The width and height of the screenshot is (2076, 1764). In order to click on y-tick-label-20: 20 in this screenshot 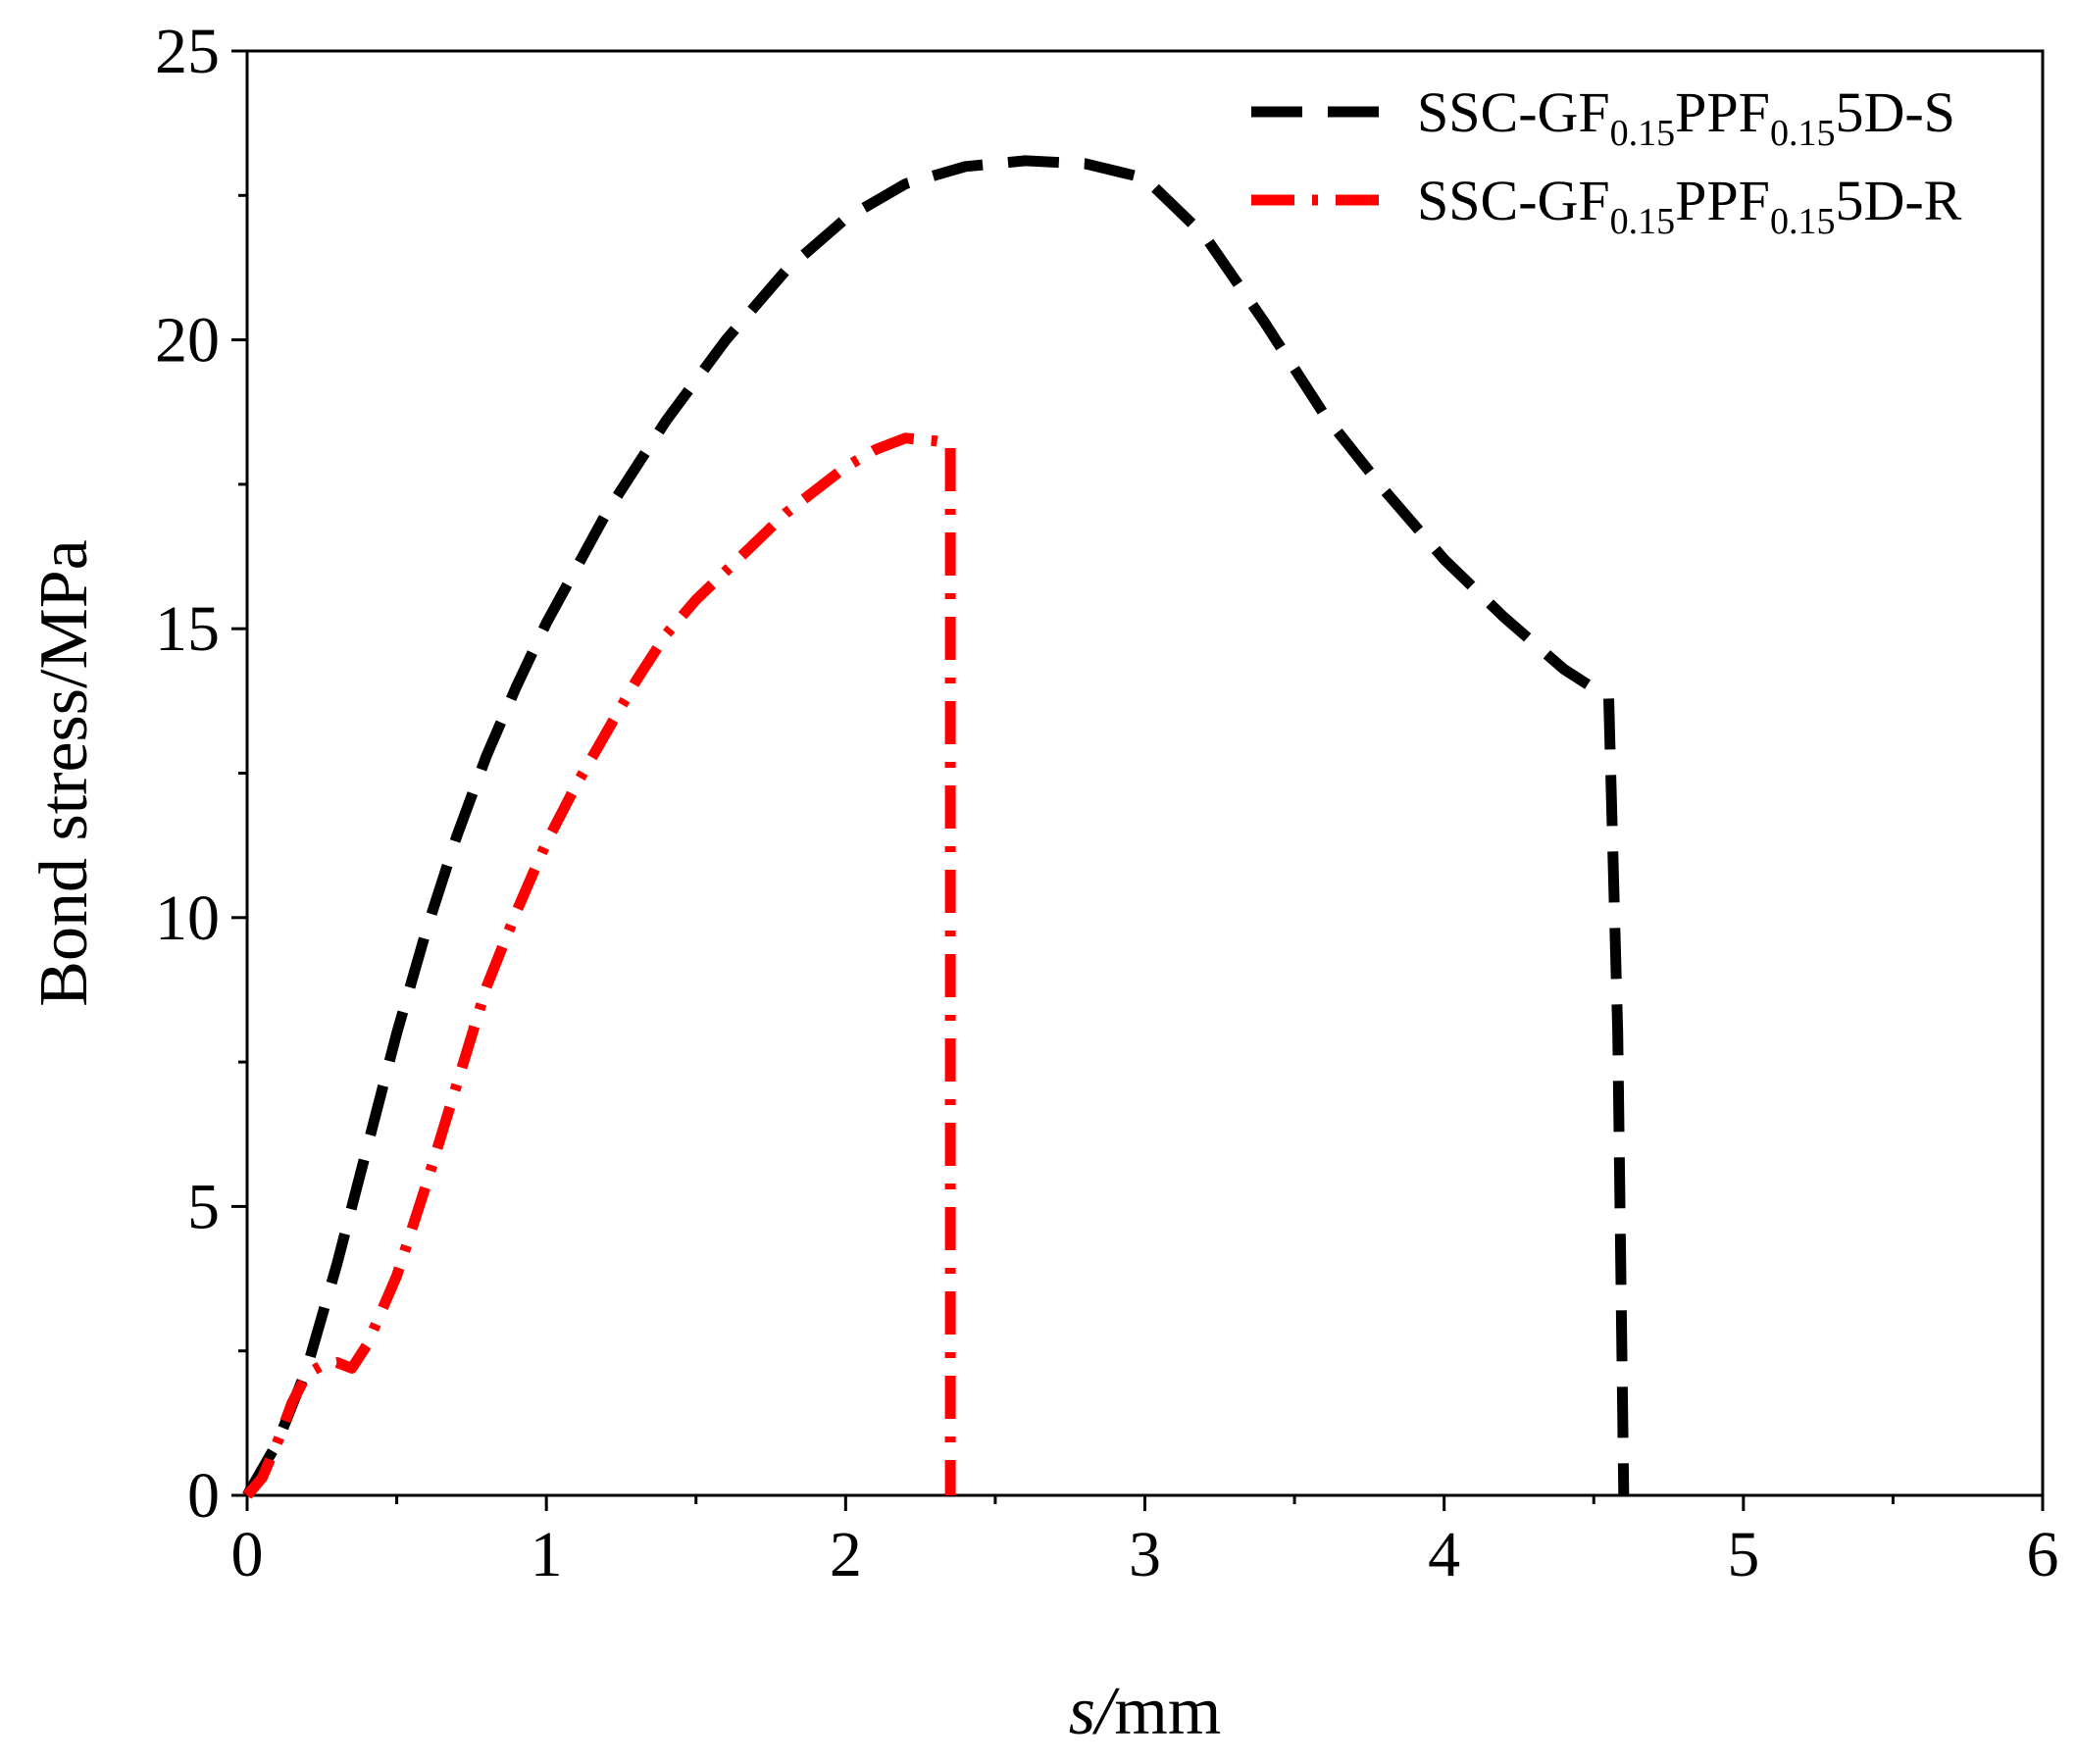, I will do `click(187, 341)`.